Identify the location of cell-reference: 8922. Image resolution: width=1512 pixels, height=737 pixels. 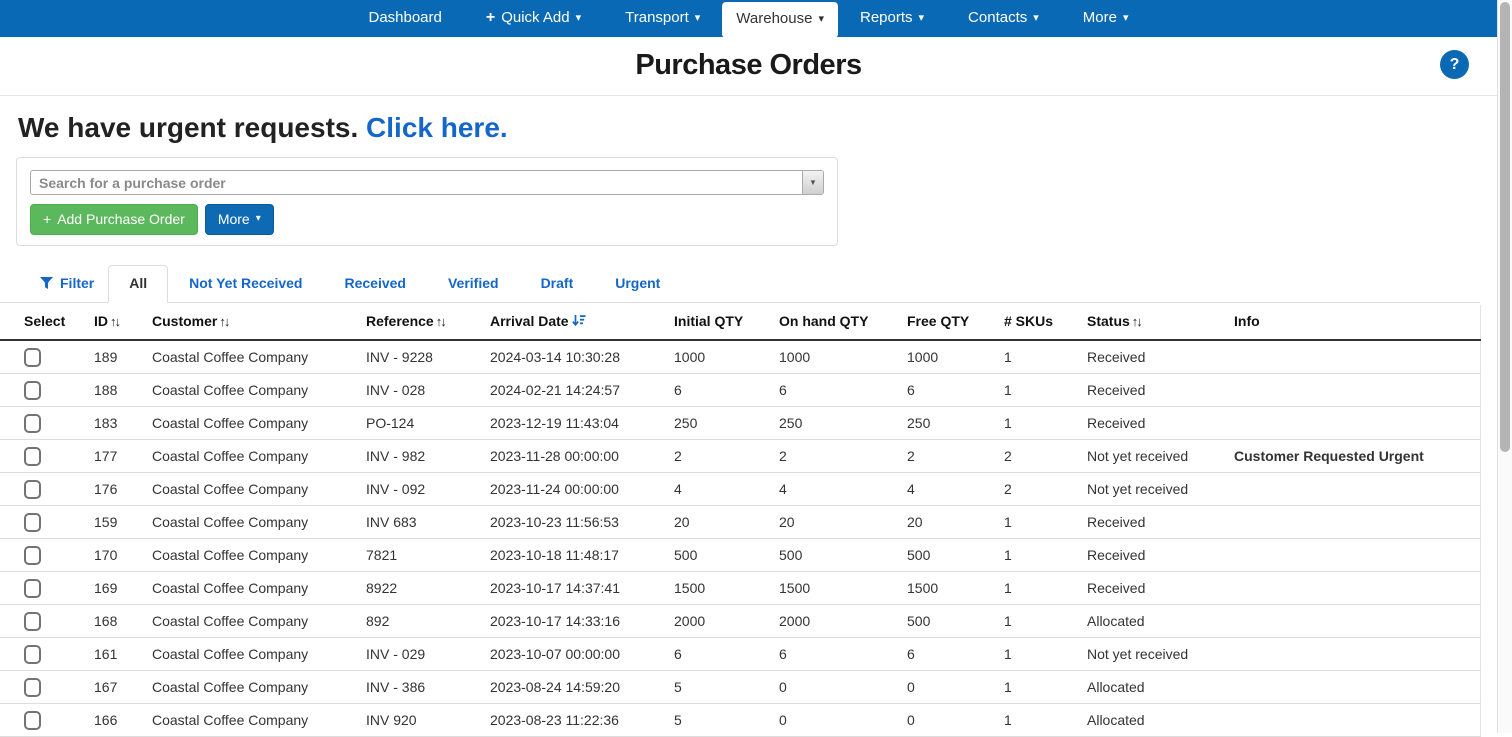
(411, 588).